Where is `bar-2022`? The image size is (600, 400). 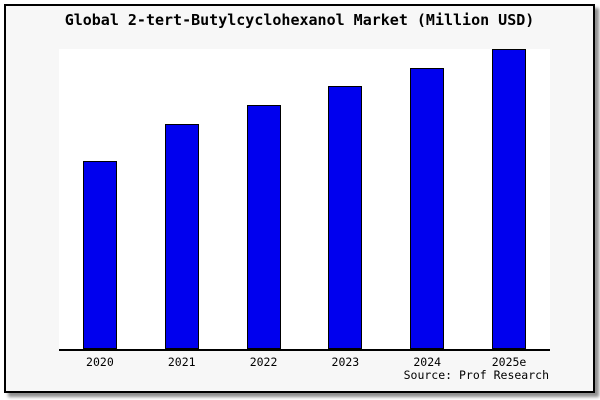 bar-2022 is located at coordinates (263, 226).